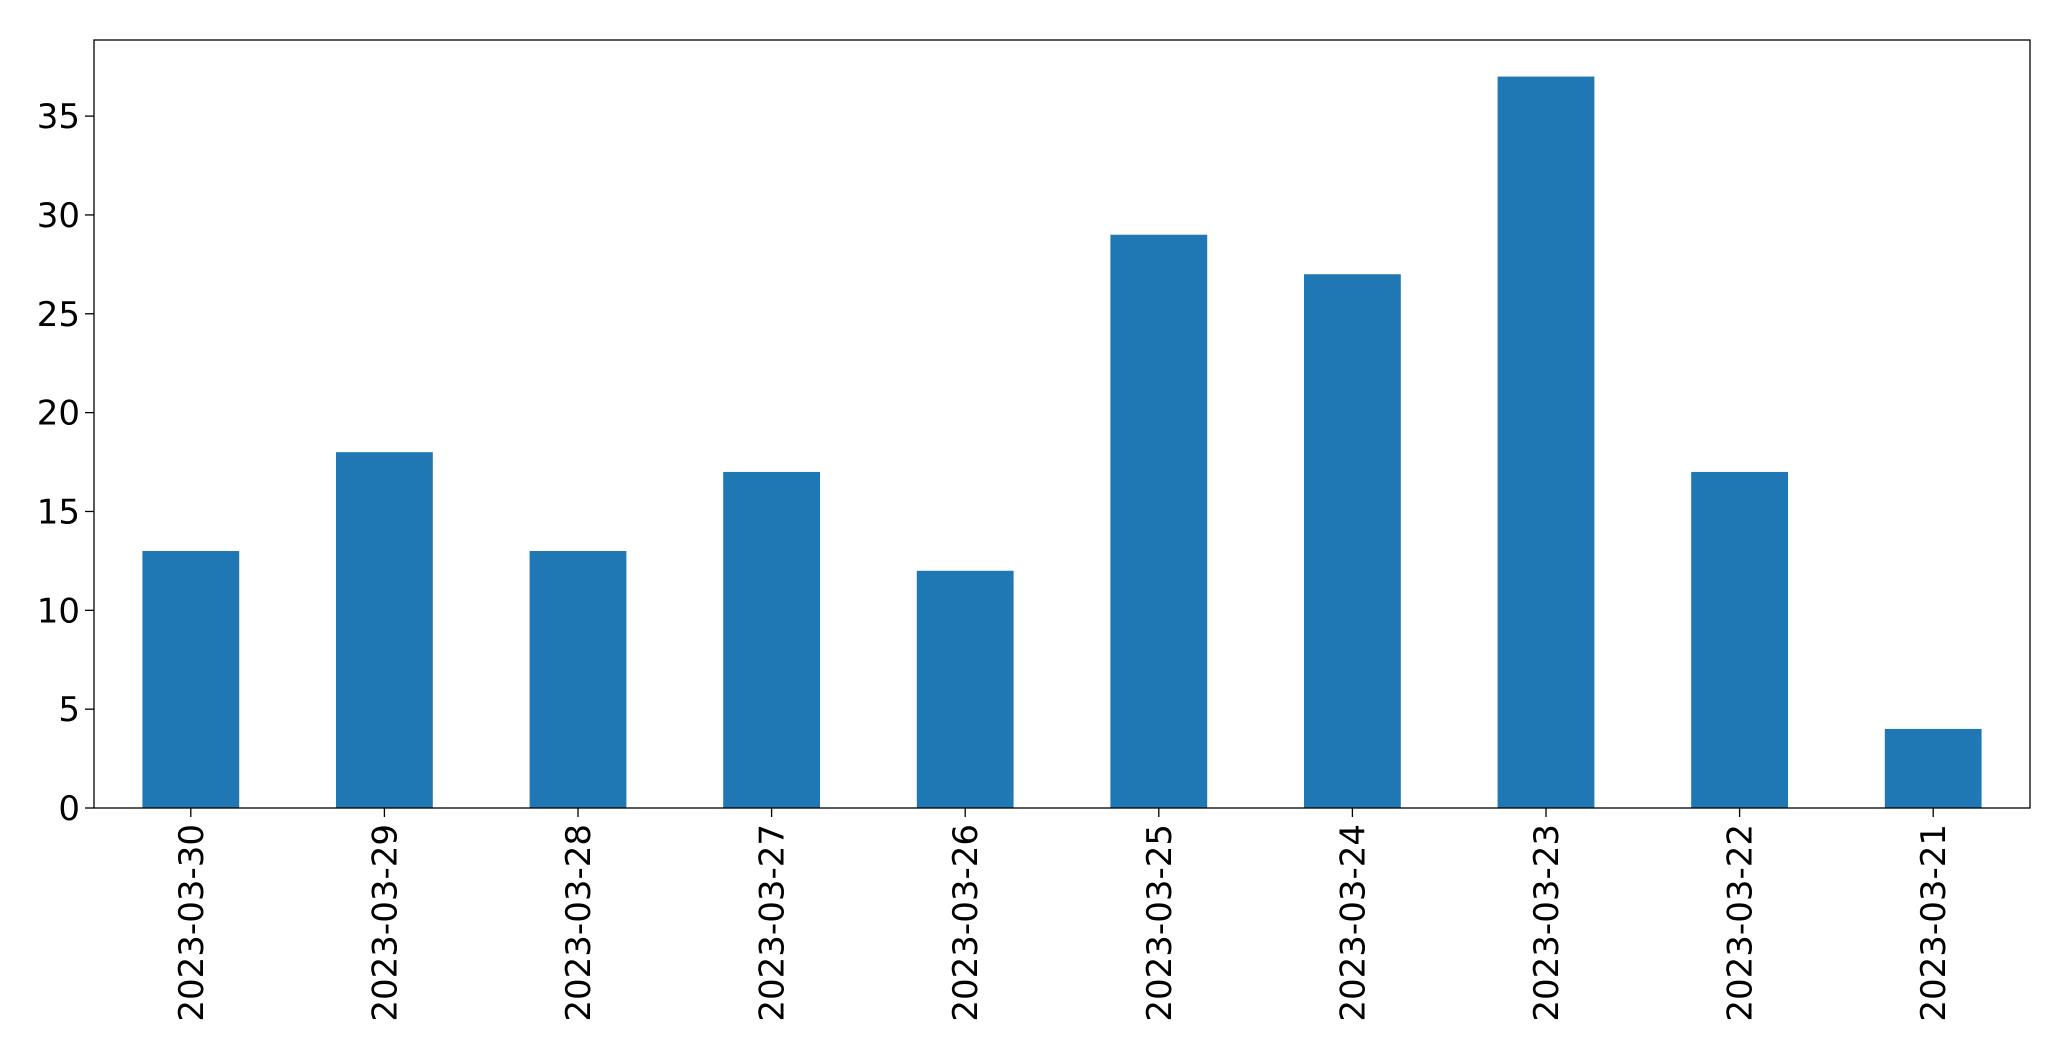 The image size is (2071, 1061). I want to click on x-tick-label: 2023-03-29, so click(385, 923).